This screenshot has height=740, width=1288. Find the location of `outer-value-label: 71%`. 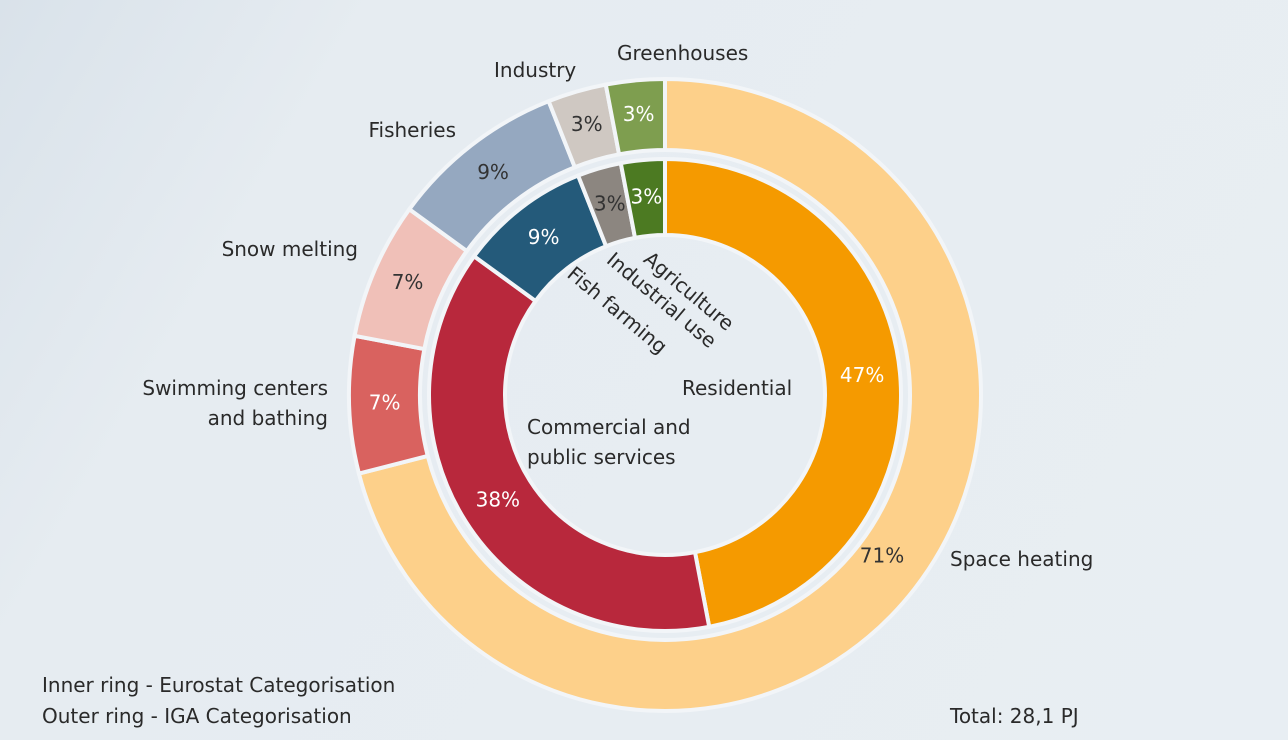

outer-value-label: 71% is located at coordinates (882, 556).